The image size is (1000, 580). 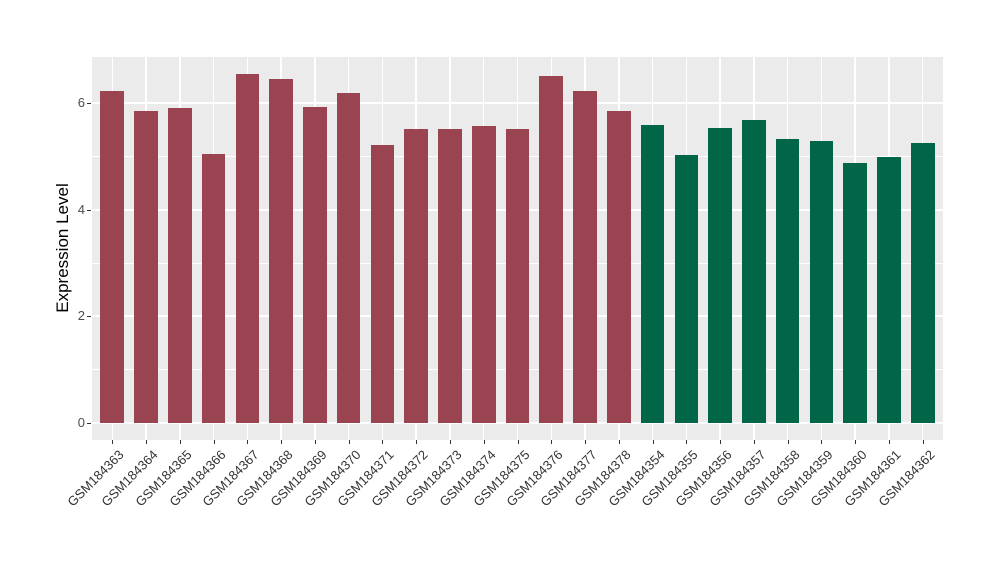 What do you see at coordinates (81, 103) in the screenshot?
I see `y-tick-label-6: 6` at bounding box center [81, 103].